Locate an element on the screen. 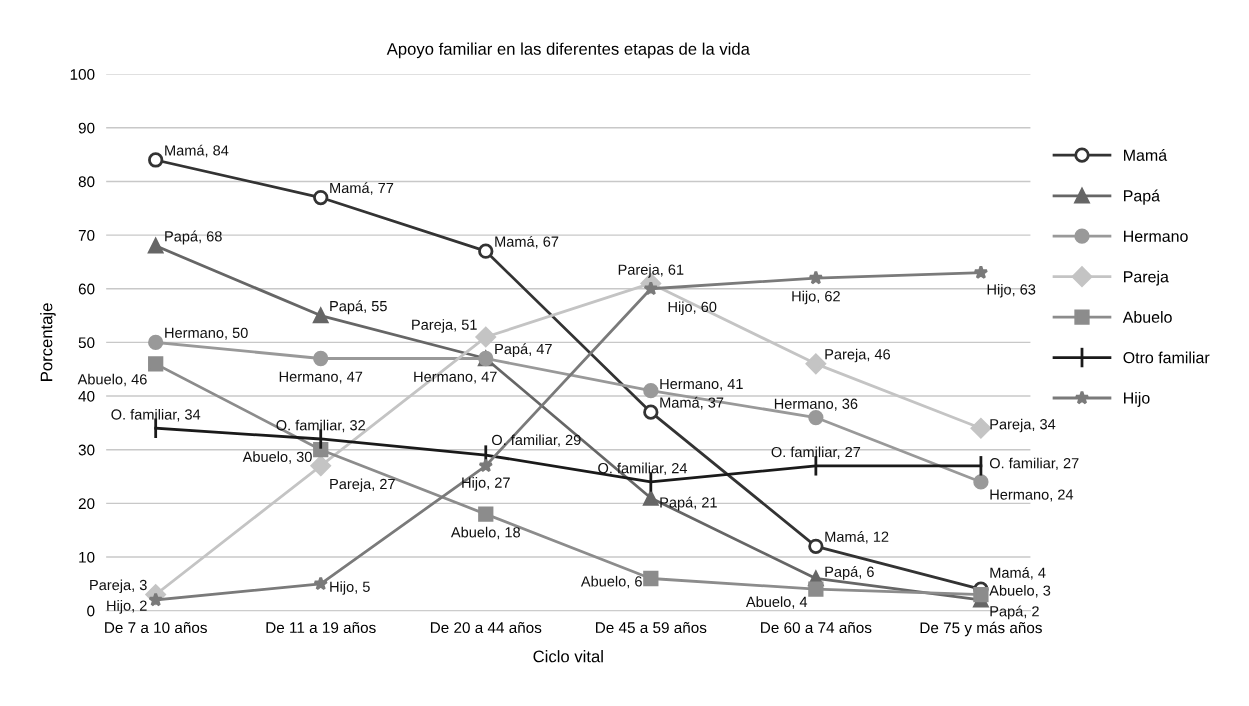 The width and height of the screenshot is (1249, 706). chart-title: Apoyo familiar en las diferentes etapas de la vida is located at coordinates (568, 50).